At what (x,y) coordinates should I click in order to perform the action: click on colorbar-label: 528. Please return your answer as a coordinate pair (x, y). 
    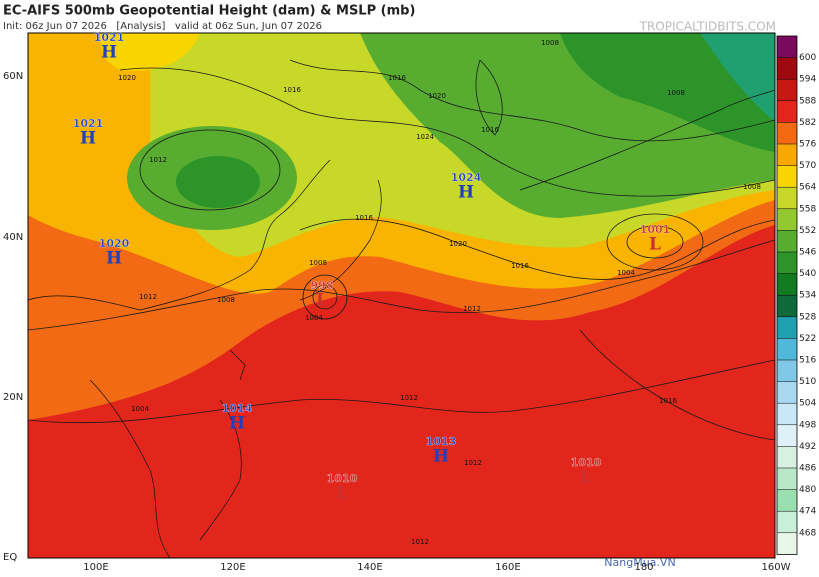
    Looking at the image, I should click on (807, 317).